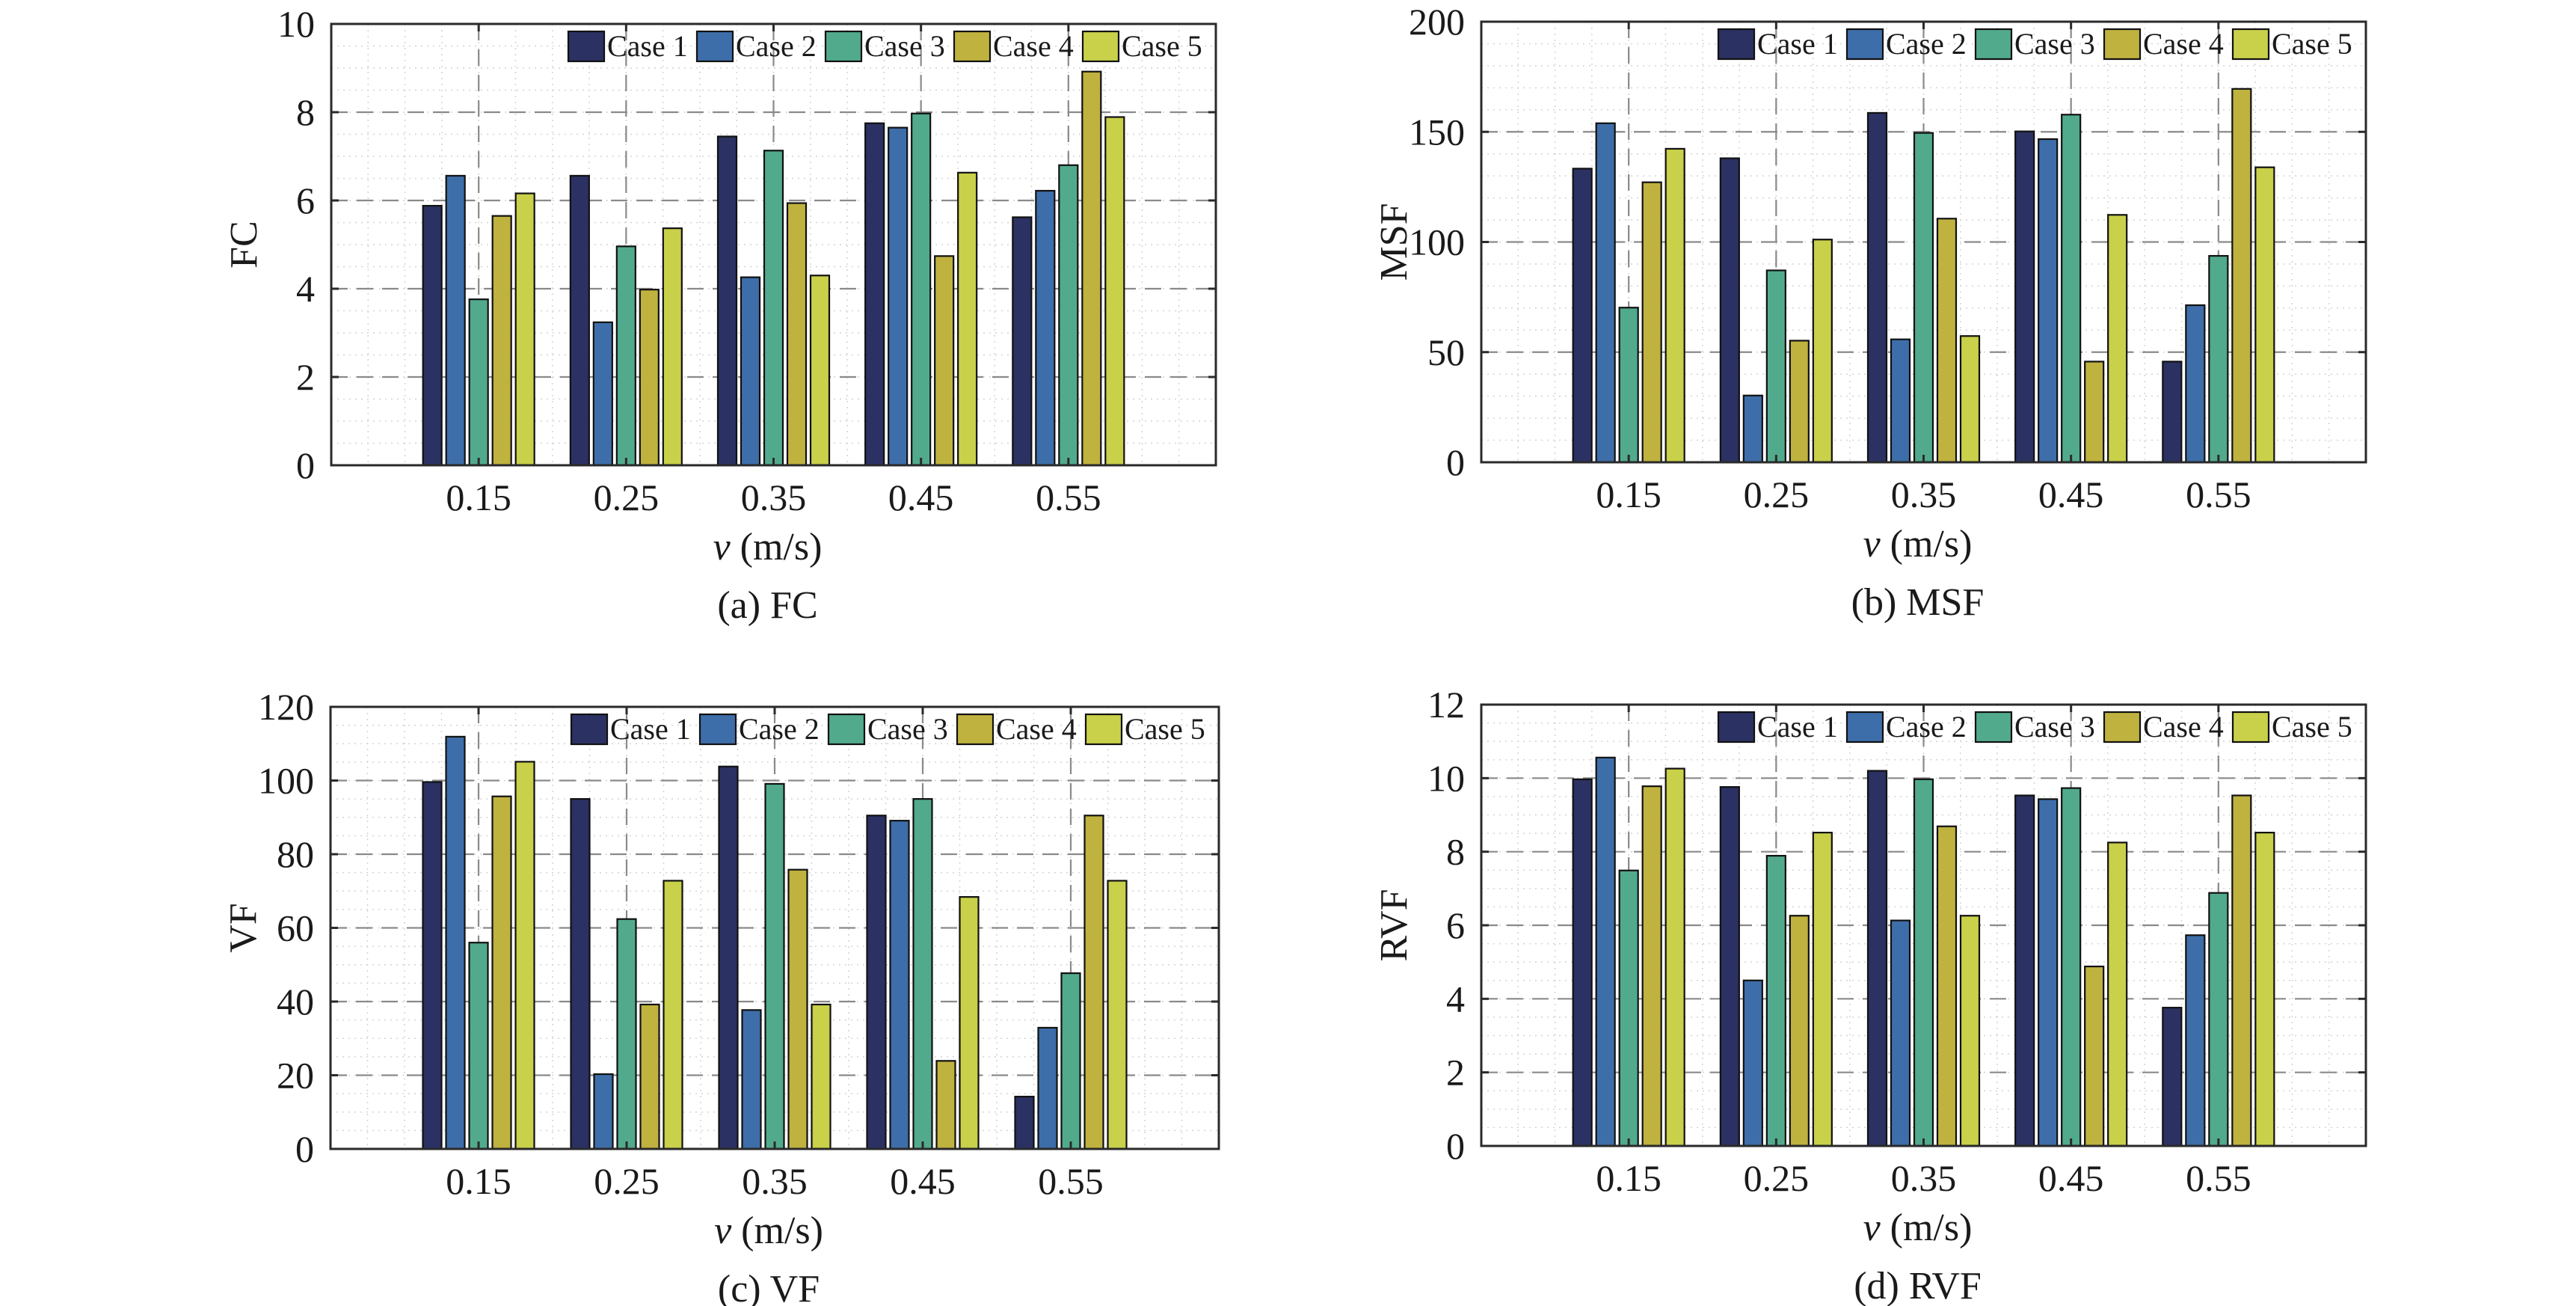 The height and width of the screenshot is (1306, 2576). Describe the element at coordinates (1437, 132) in the screenshot. I see `y-tick-label: 150` at that location.